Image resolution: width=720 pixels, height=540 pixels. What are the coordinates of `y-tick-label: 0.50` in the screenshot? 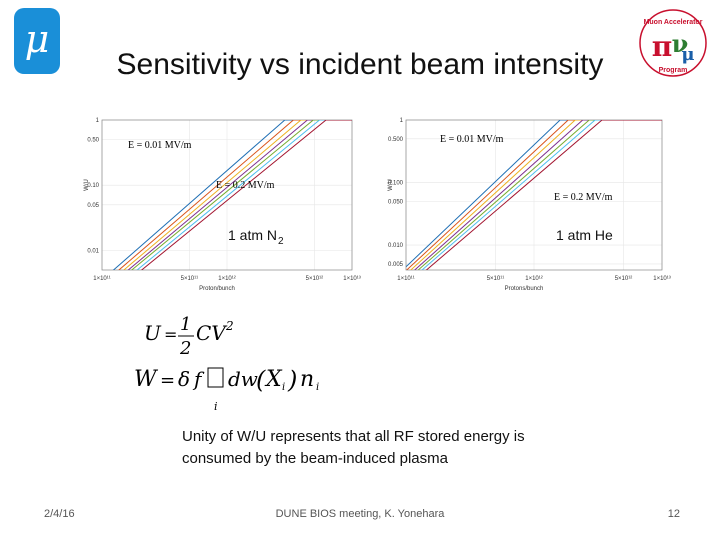 It's located at (93, 141).